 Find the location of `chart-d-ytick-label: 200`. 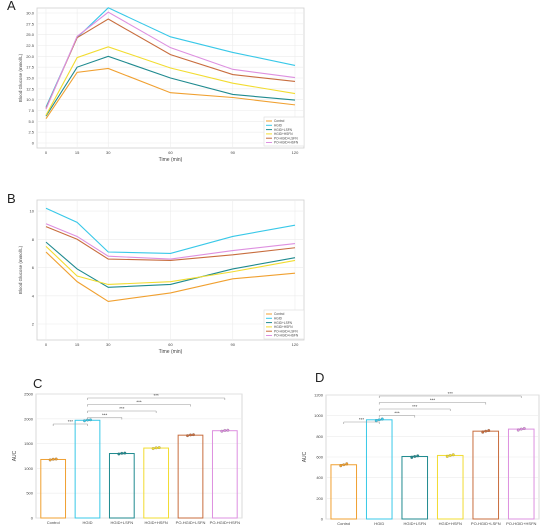

chart-d-ytick-label: 200 is located at coordinates (319, 498).